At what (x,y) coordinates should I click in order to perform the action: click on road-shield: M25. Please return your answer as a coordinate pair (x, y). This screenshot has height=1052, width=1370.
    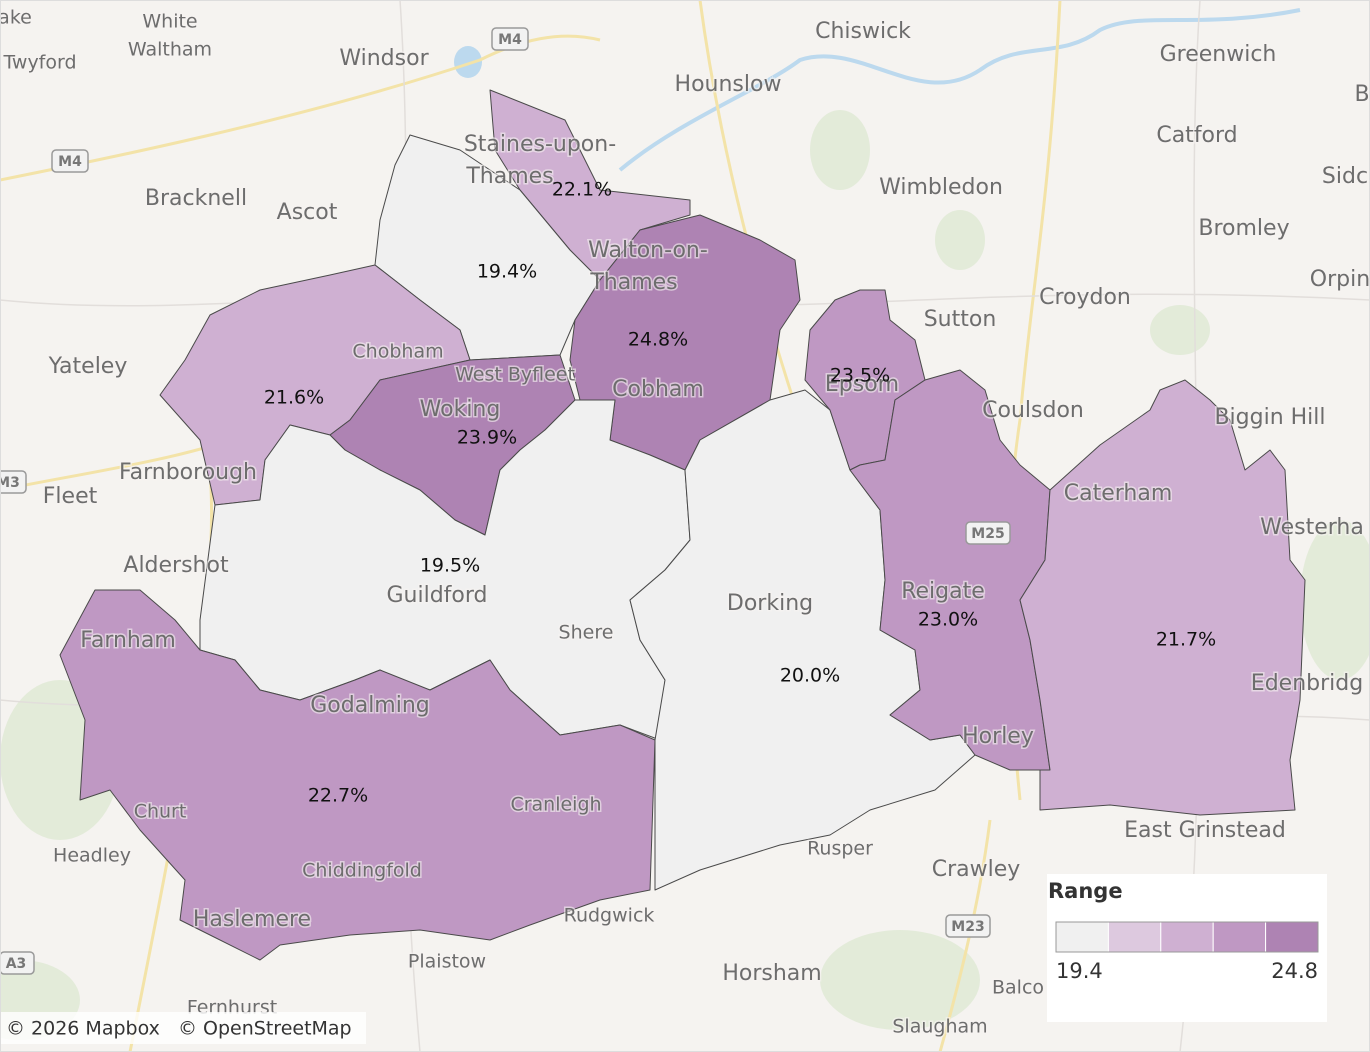
    Looking at the image, I should click on (988, 533).